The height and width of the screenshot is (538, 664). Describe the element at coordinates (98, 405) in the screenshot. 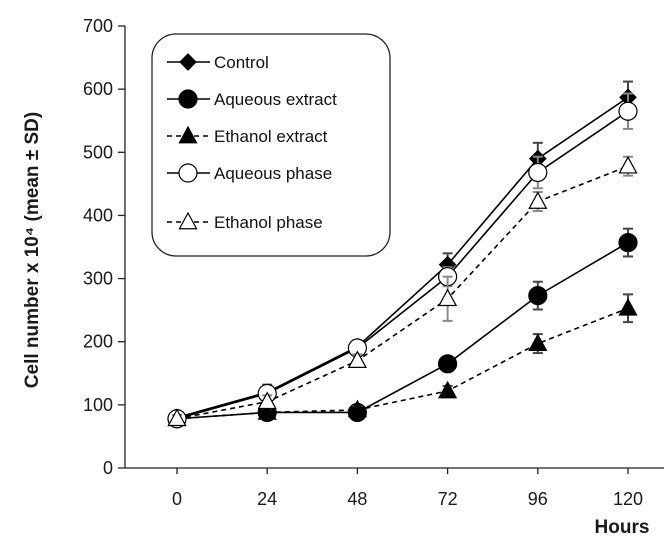

I see `y-tick-label: 100` at that location.